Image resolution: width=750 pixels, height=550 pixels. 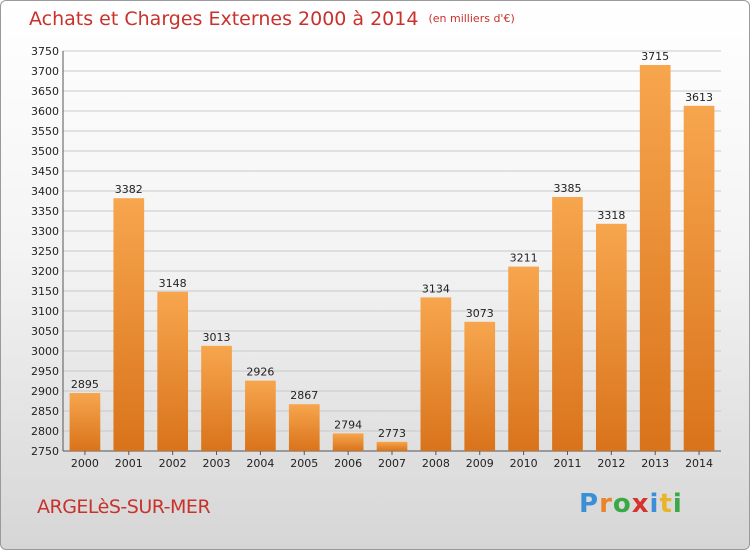 What do you see at coordinates (640, 504) in the screenshot?
I see `logo-letter: x` at bounding box center [640, 504].